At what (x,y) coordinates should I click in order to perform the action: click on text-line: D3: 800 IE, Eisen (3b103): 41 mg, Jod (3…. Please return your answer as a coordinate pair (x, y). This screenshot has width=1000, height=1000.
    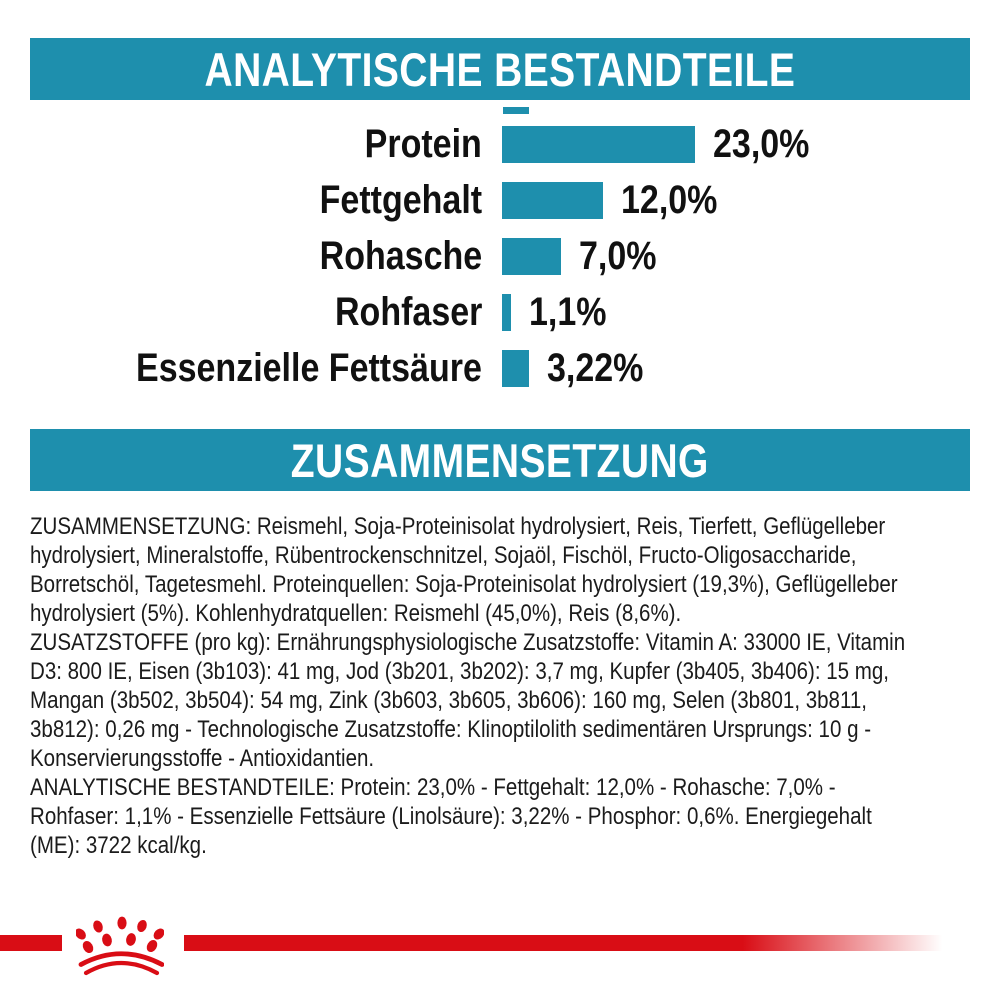
    Looking at the image, I should click on (459, 671).